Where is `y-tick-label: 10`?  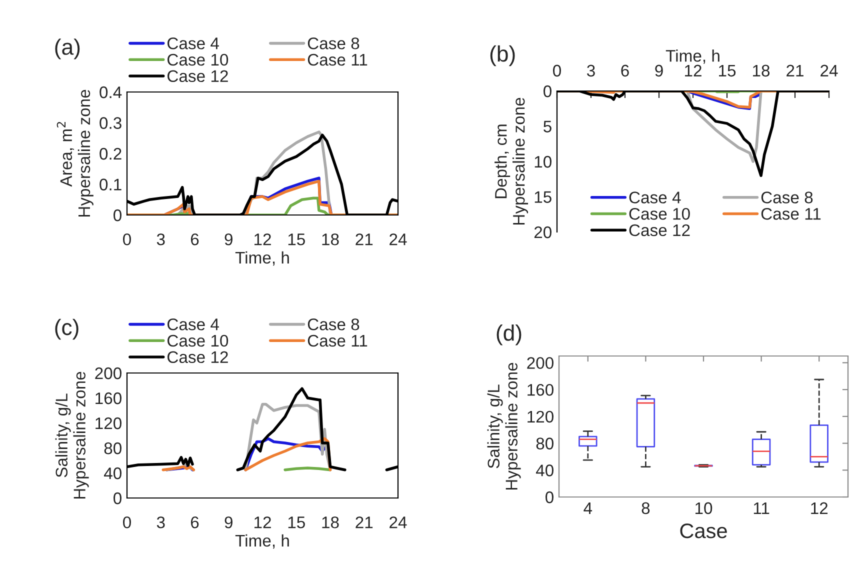 y-tick-label: 10 is located at coordinates (543, 162).